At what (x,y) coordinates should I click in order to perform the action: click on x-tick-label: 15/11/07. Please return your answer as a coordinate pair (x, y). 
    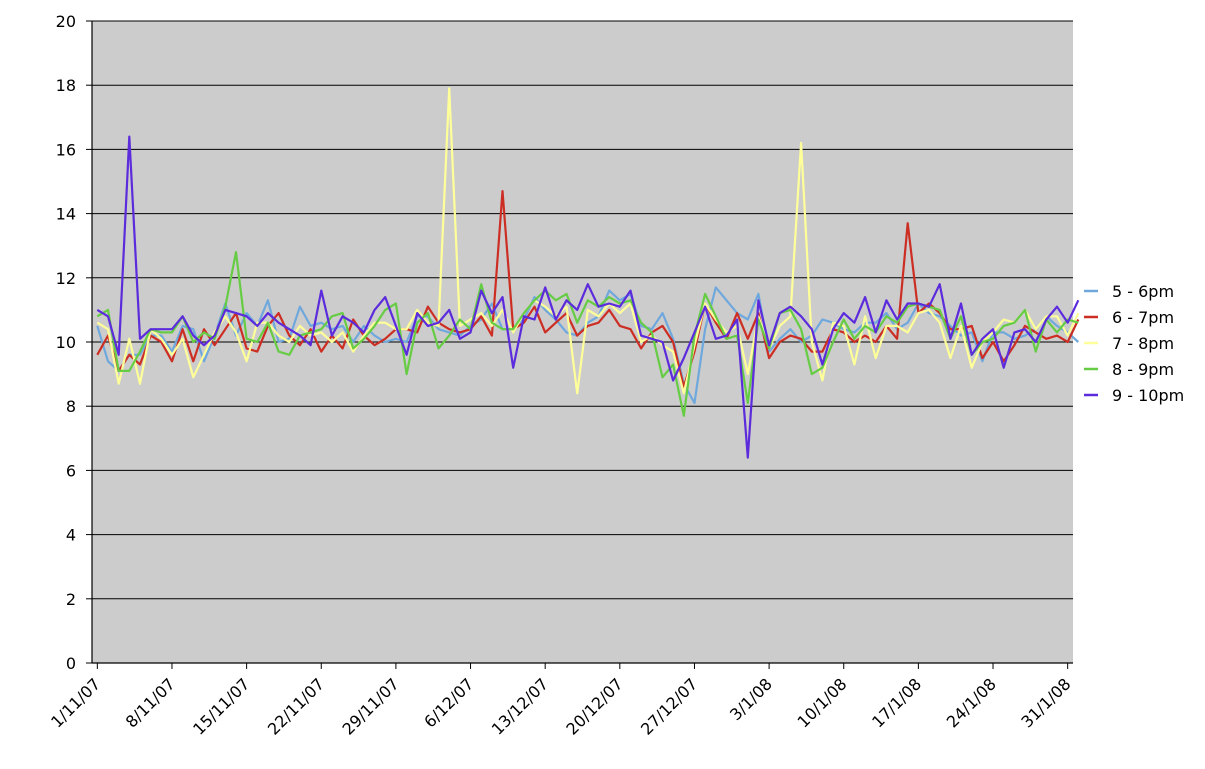
    Looking at the image, I should click on (221, 706).